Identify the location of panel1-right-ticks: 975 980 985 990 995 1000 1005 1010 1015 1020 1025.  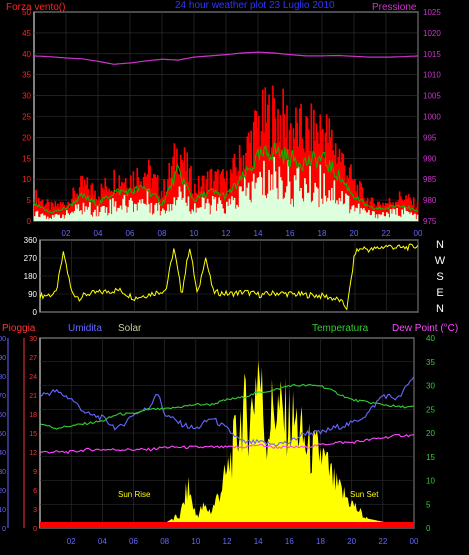
(432, 117).